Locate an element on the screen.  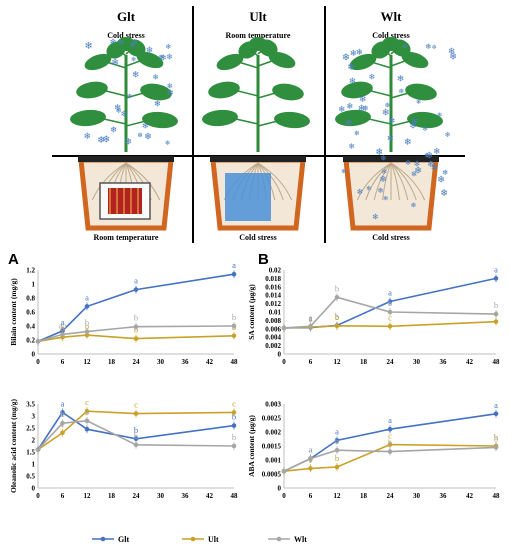
glt-top-label: Cold stress is located at coordinates (125, 35).